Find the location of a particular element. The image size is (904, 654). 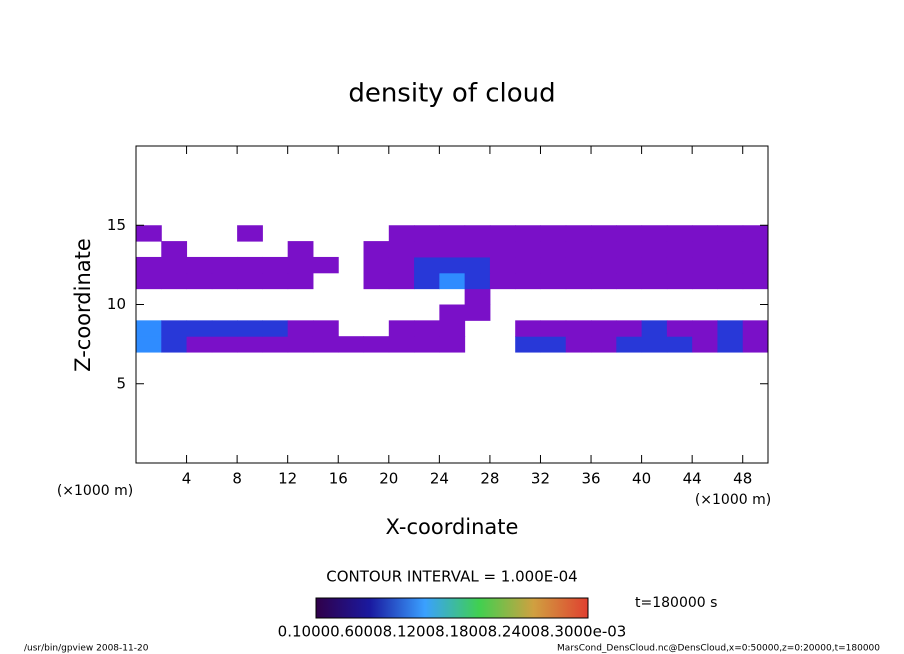

x-tick-label: 4 is located at coordinates (187, 479).